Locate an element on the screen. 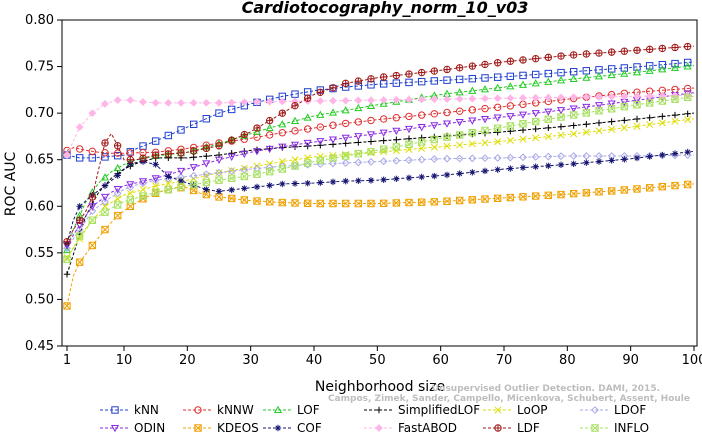  legend-label: FastABOD is located at coordinates (427, 427).